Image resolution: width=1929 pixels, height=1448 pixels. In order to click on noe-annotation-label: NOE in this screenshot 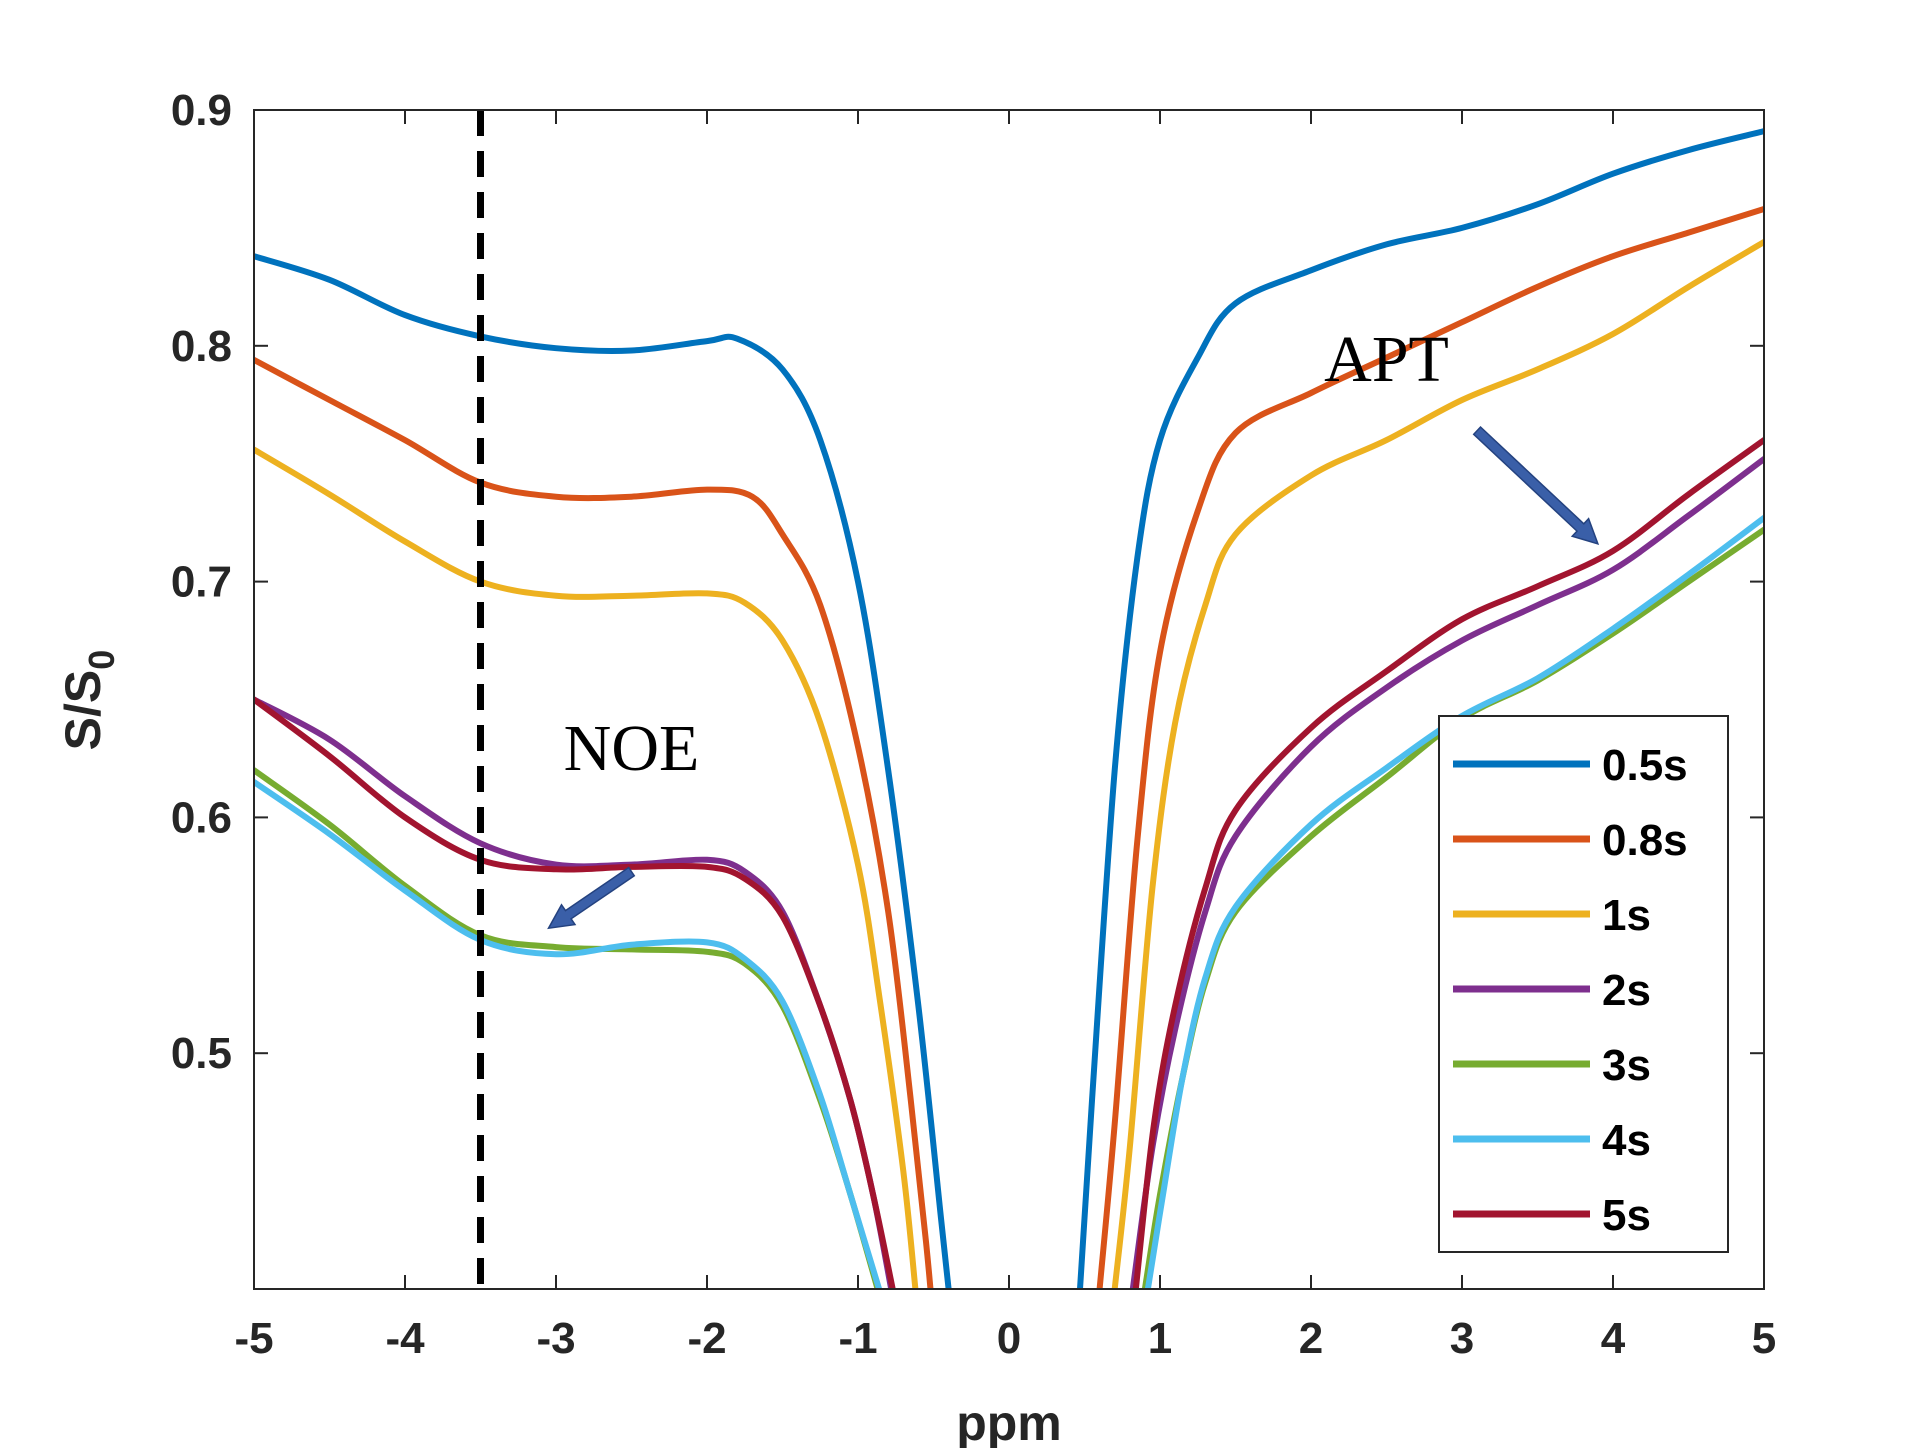, I will do `click(632, 748)`.